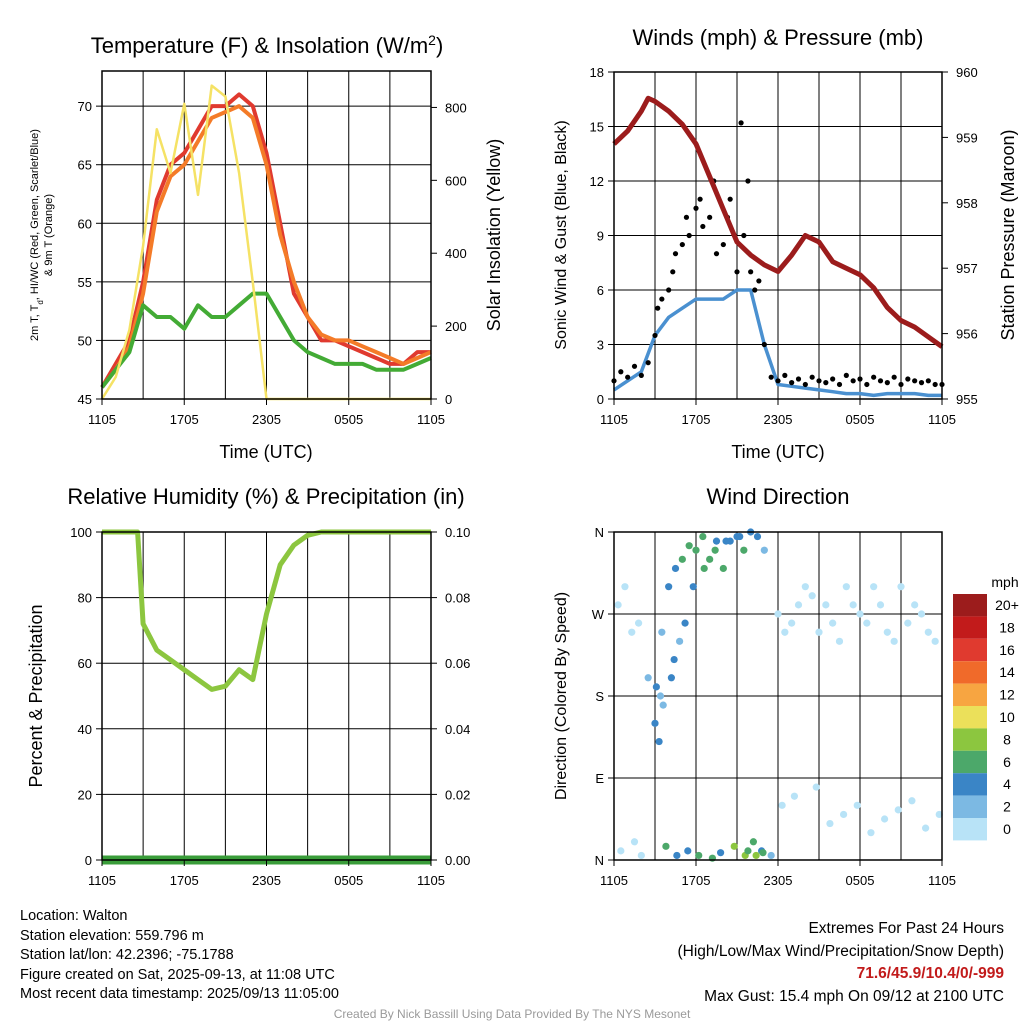 The height and width of the screenshot is (1024, 1024). I want to click on winds-y-label: Sonic Wind & Gust (Blue, Black), so click(561, 234).